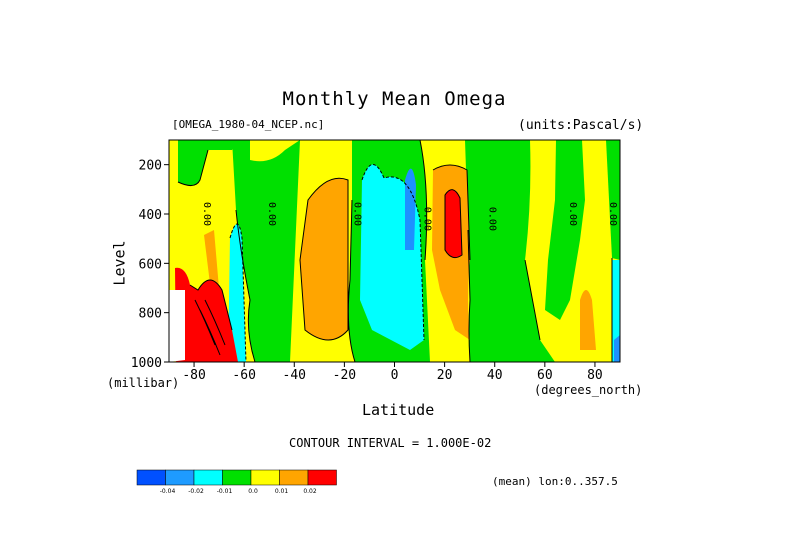 This screenshot has width=789, height=558. I want to click on y-tick-label: 200, so click(150, 166).